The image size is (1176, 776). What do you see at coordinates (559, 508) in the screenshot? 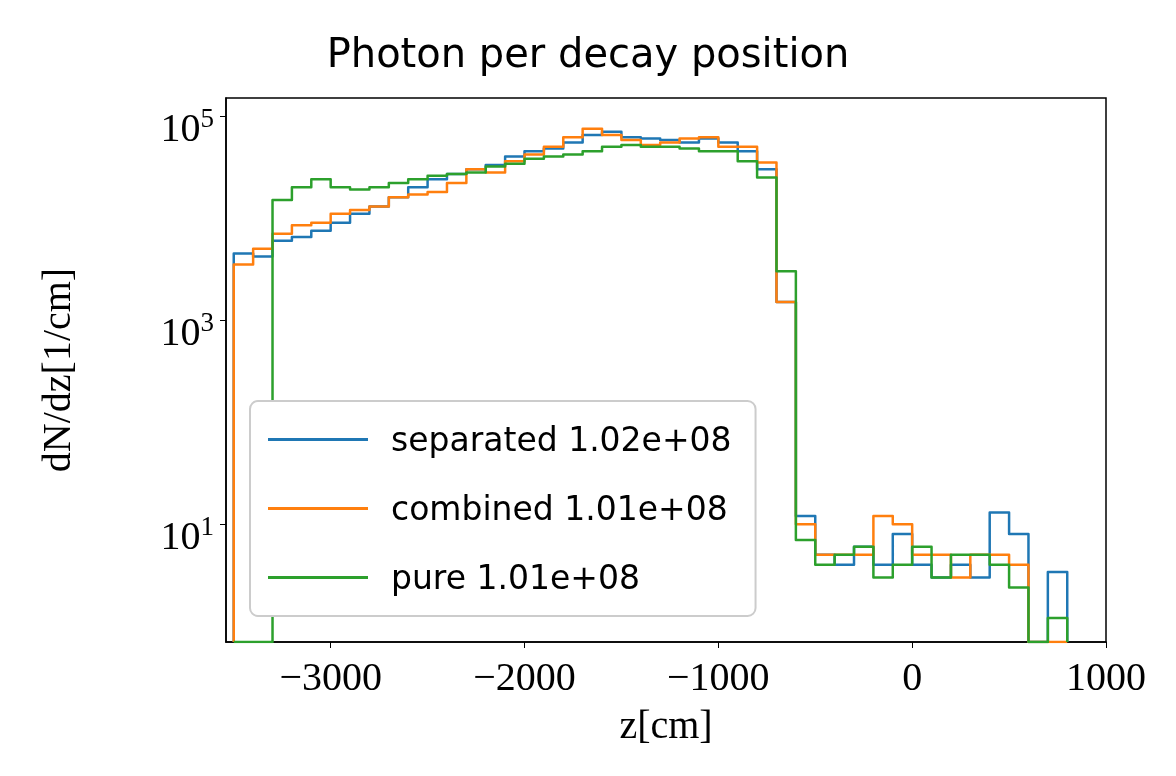
I see `legend-label: combined 1.01e+08` at bounding box center [559, 508].